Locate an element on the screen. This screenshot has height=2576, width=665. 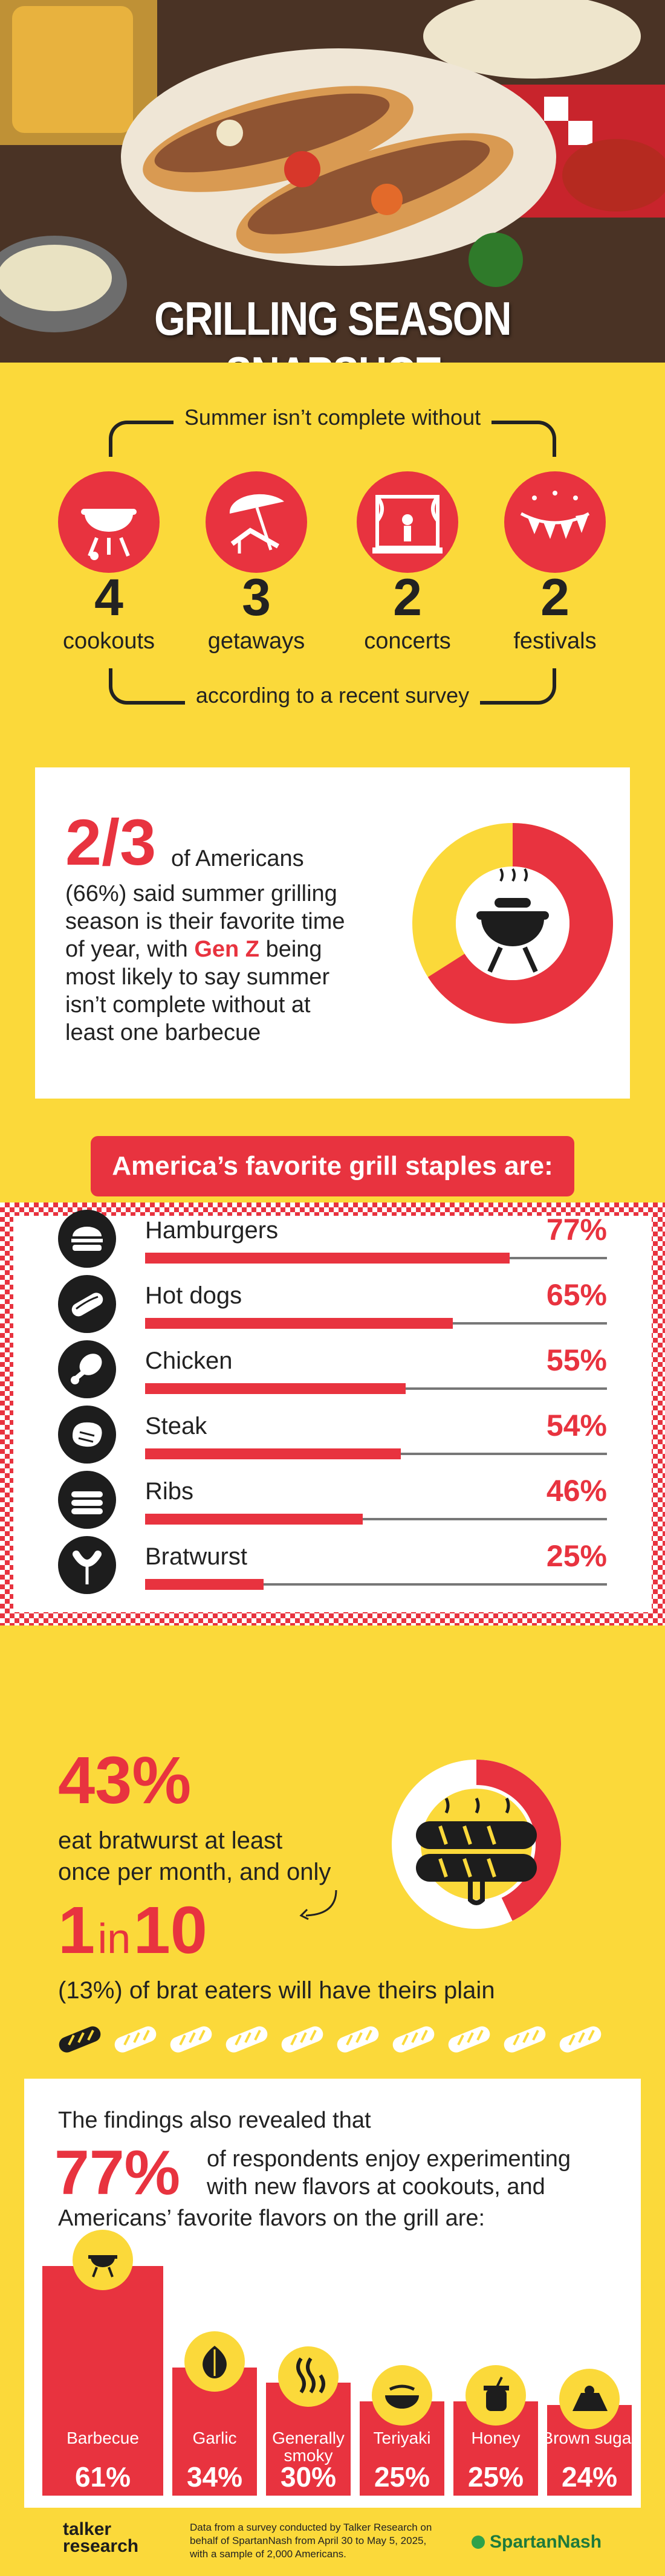
plain-bratwurst-icon is located at coordinates (80, 2040).